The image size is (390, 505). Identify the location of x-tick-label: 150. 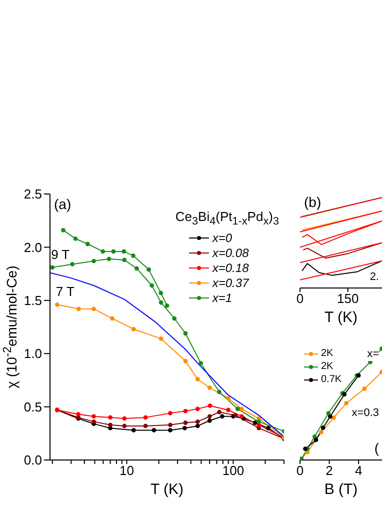
(348, 298).